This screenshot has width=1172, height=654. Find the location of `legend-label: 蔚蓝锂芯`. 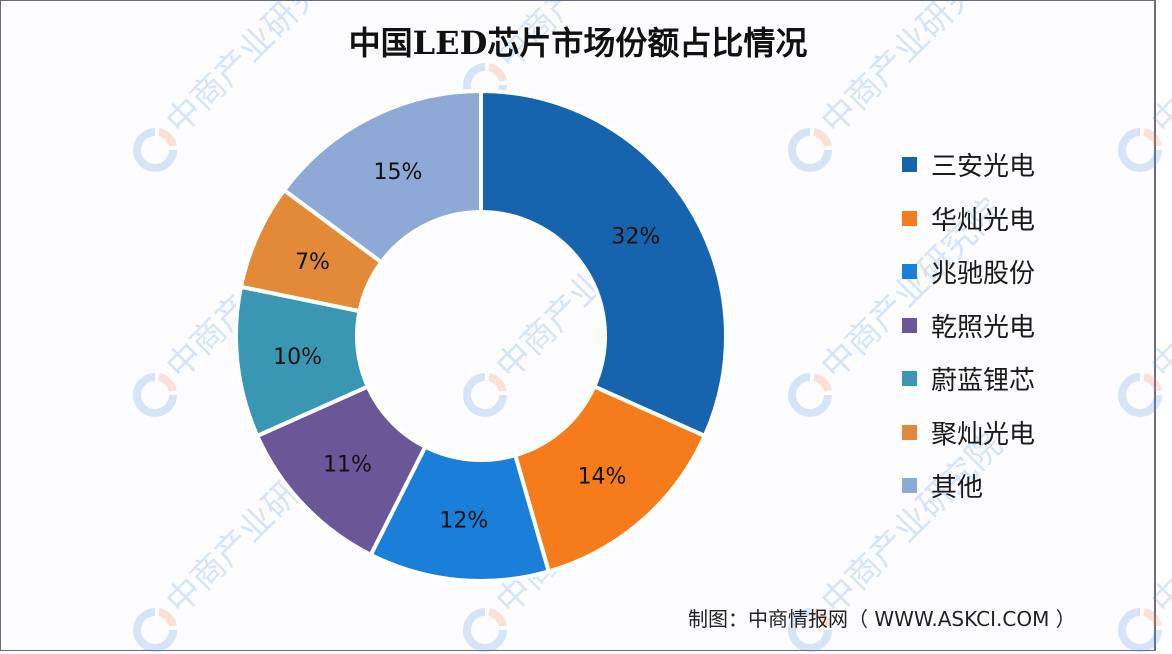

legend-label: 蔚蓝锂芯 is located at coordinates (983, 381).